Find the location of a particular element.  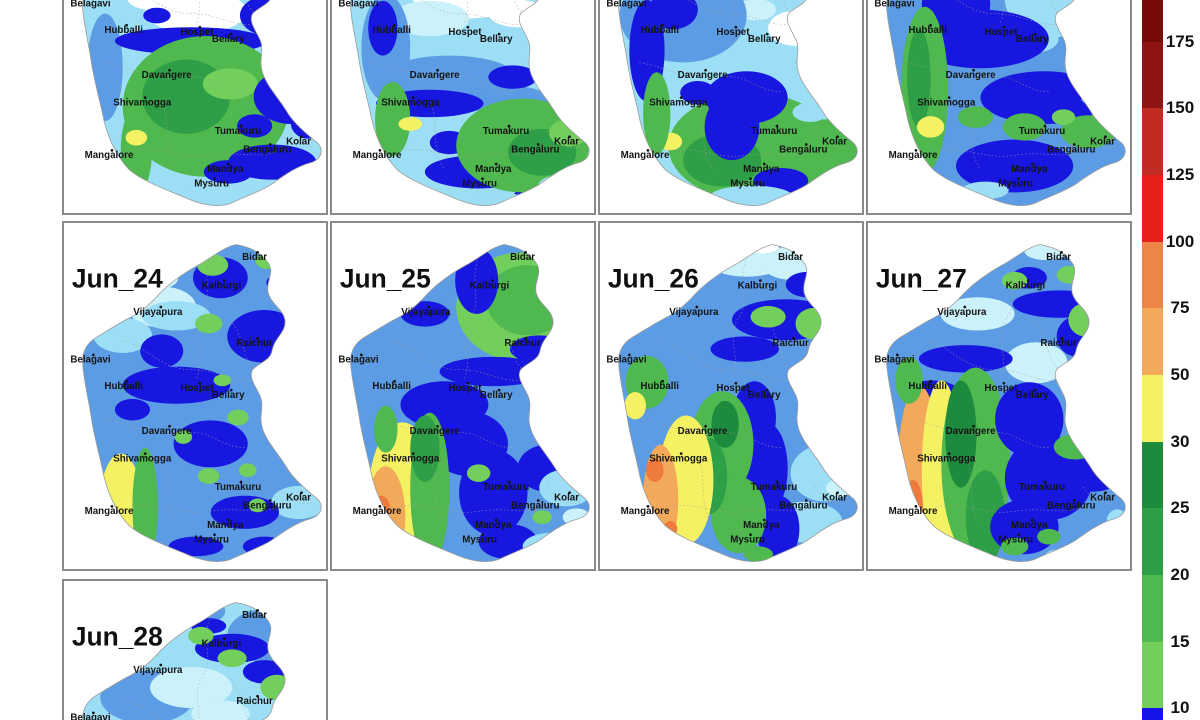

panel-date-label: Jun_26 is located at coordinates (653, 278).